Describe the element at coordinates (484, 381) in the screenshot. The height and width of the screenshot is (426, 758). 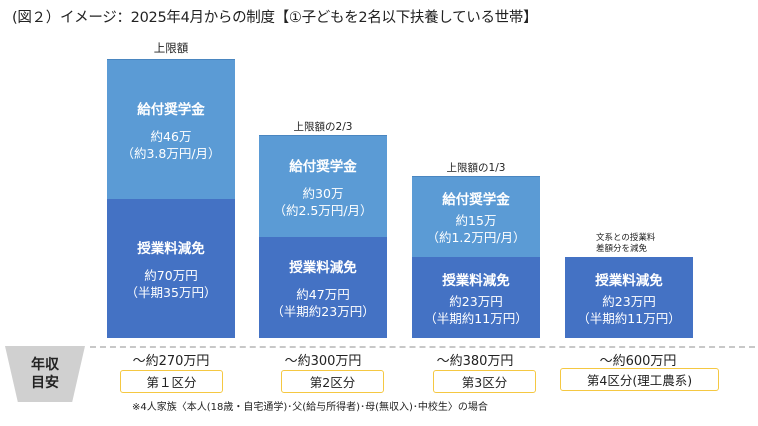
I see `band-3-category: 第3区分` at that location.